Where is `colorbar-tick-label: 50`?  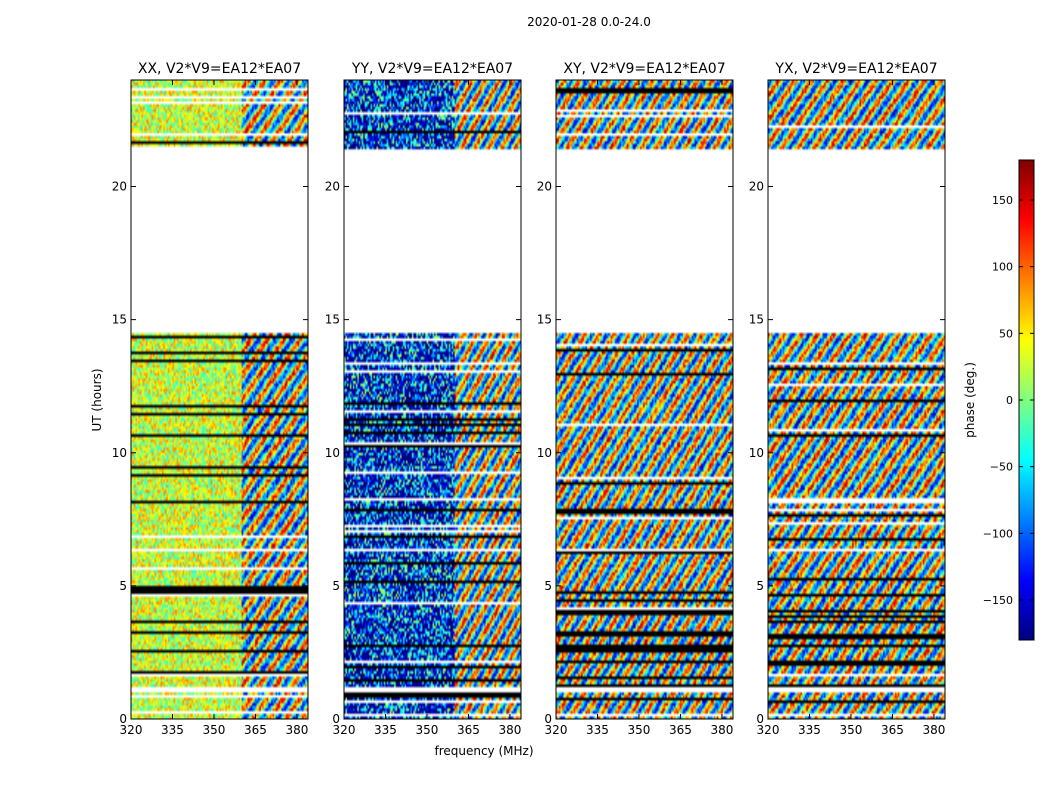
colorbar-tick-label: 50 is located at coordinates (1006, 333).